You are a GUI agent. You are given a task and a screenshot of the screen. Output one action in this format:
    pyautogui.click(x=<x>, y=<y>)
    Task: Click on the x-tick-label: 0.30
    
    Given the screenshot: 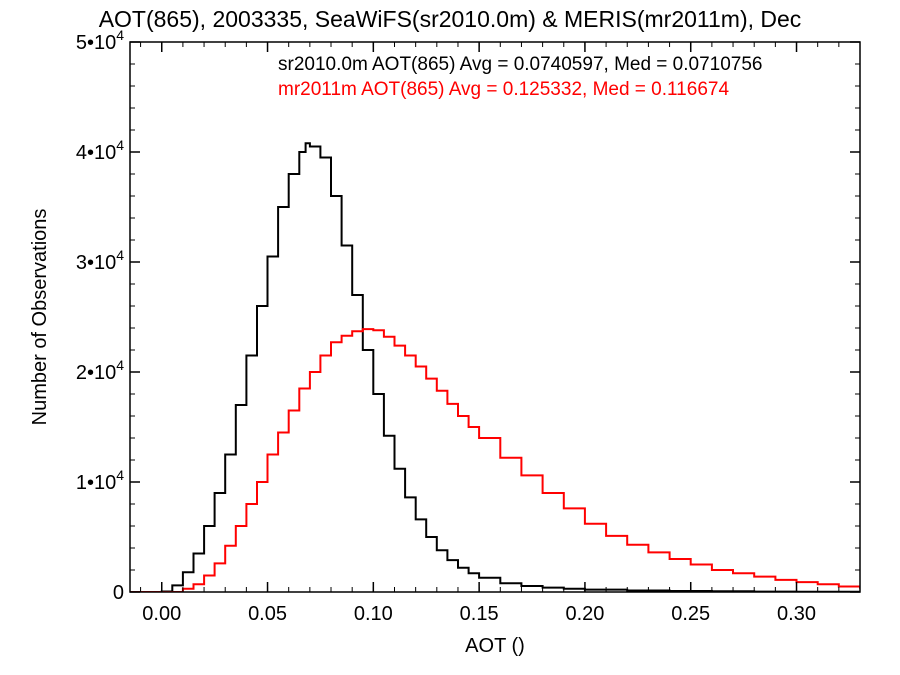 What is the action you would take?
    pyautogui.click(x=796, y=614)
    